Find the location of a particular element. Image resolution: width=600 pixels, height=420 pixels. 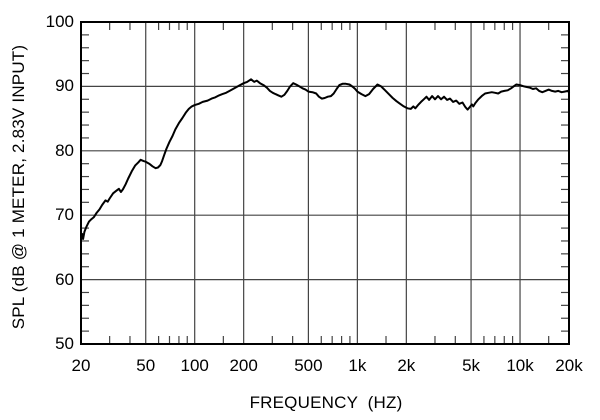

x-tick-label: 500 is located at coordinates (308, 365).